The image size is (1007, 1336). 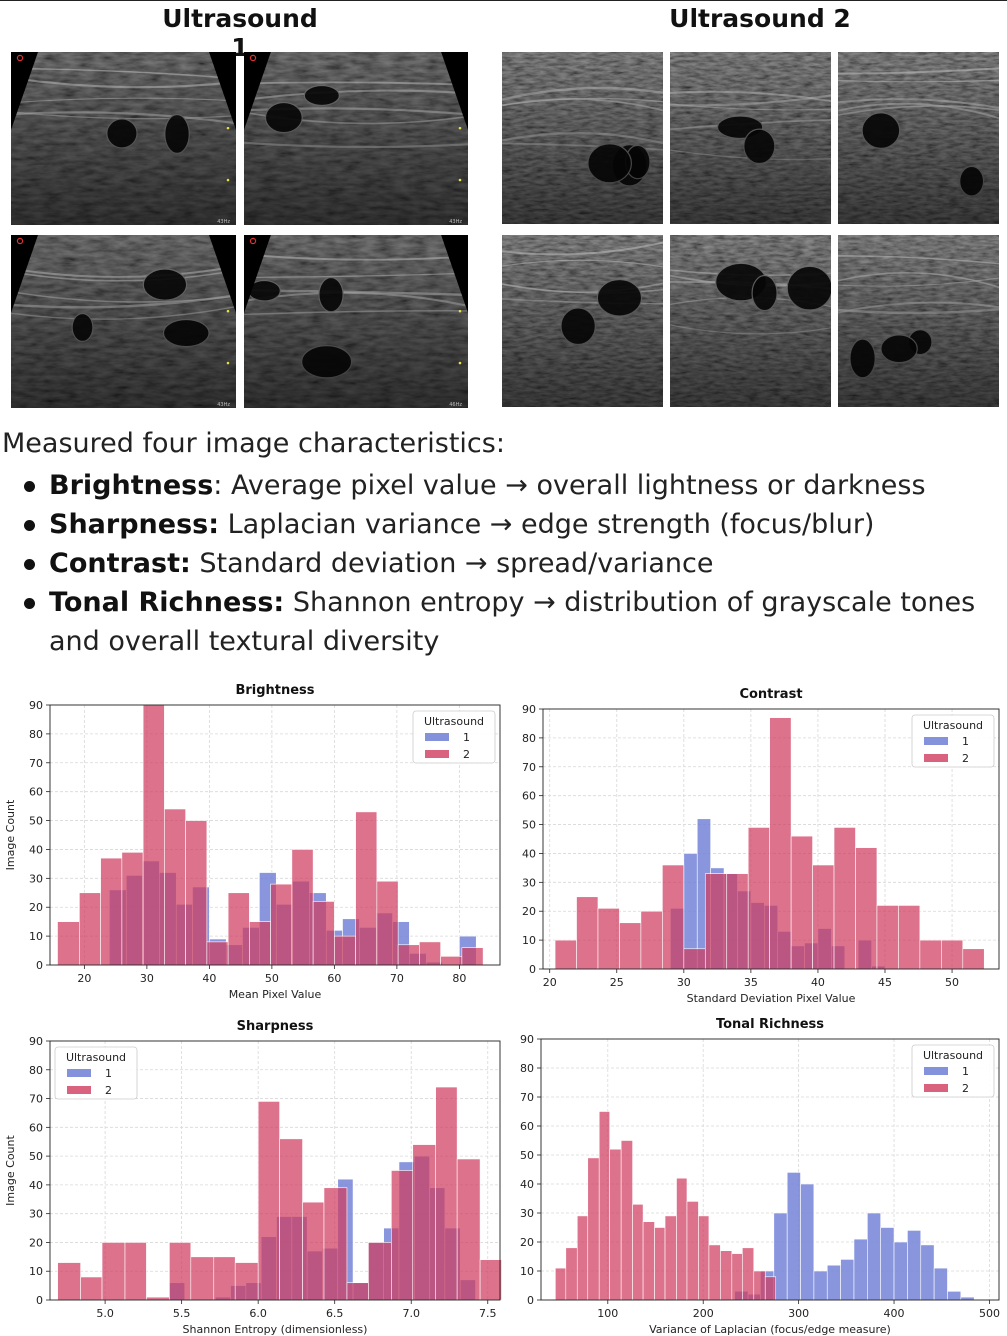 I want to click on x-tick-label: 400, so click(x=894, y=1313).